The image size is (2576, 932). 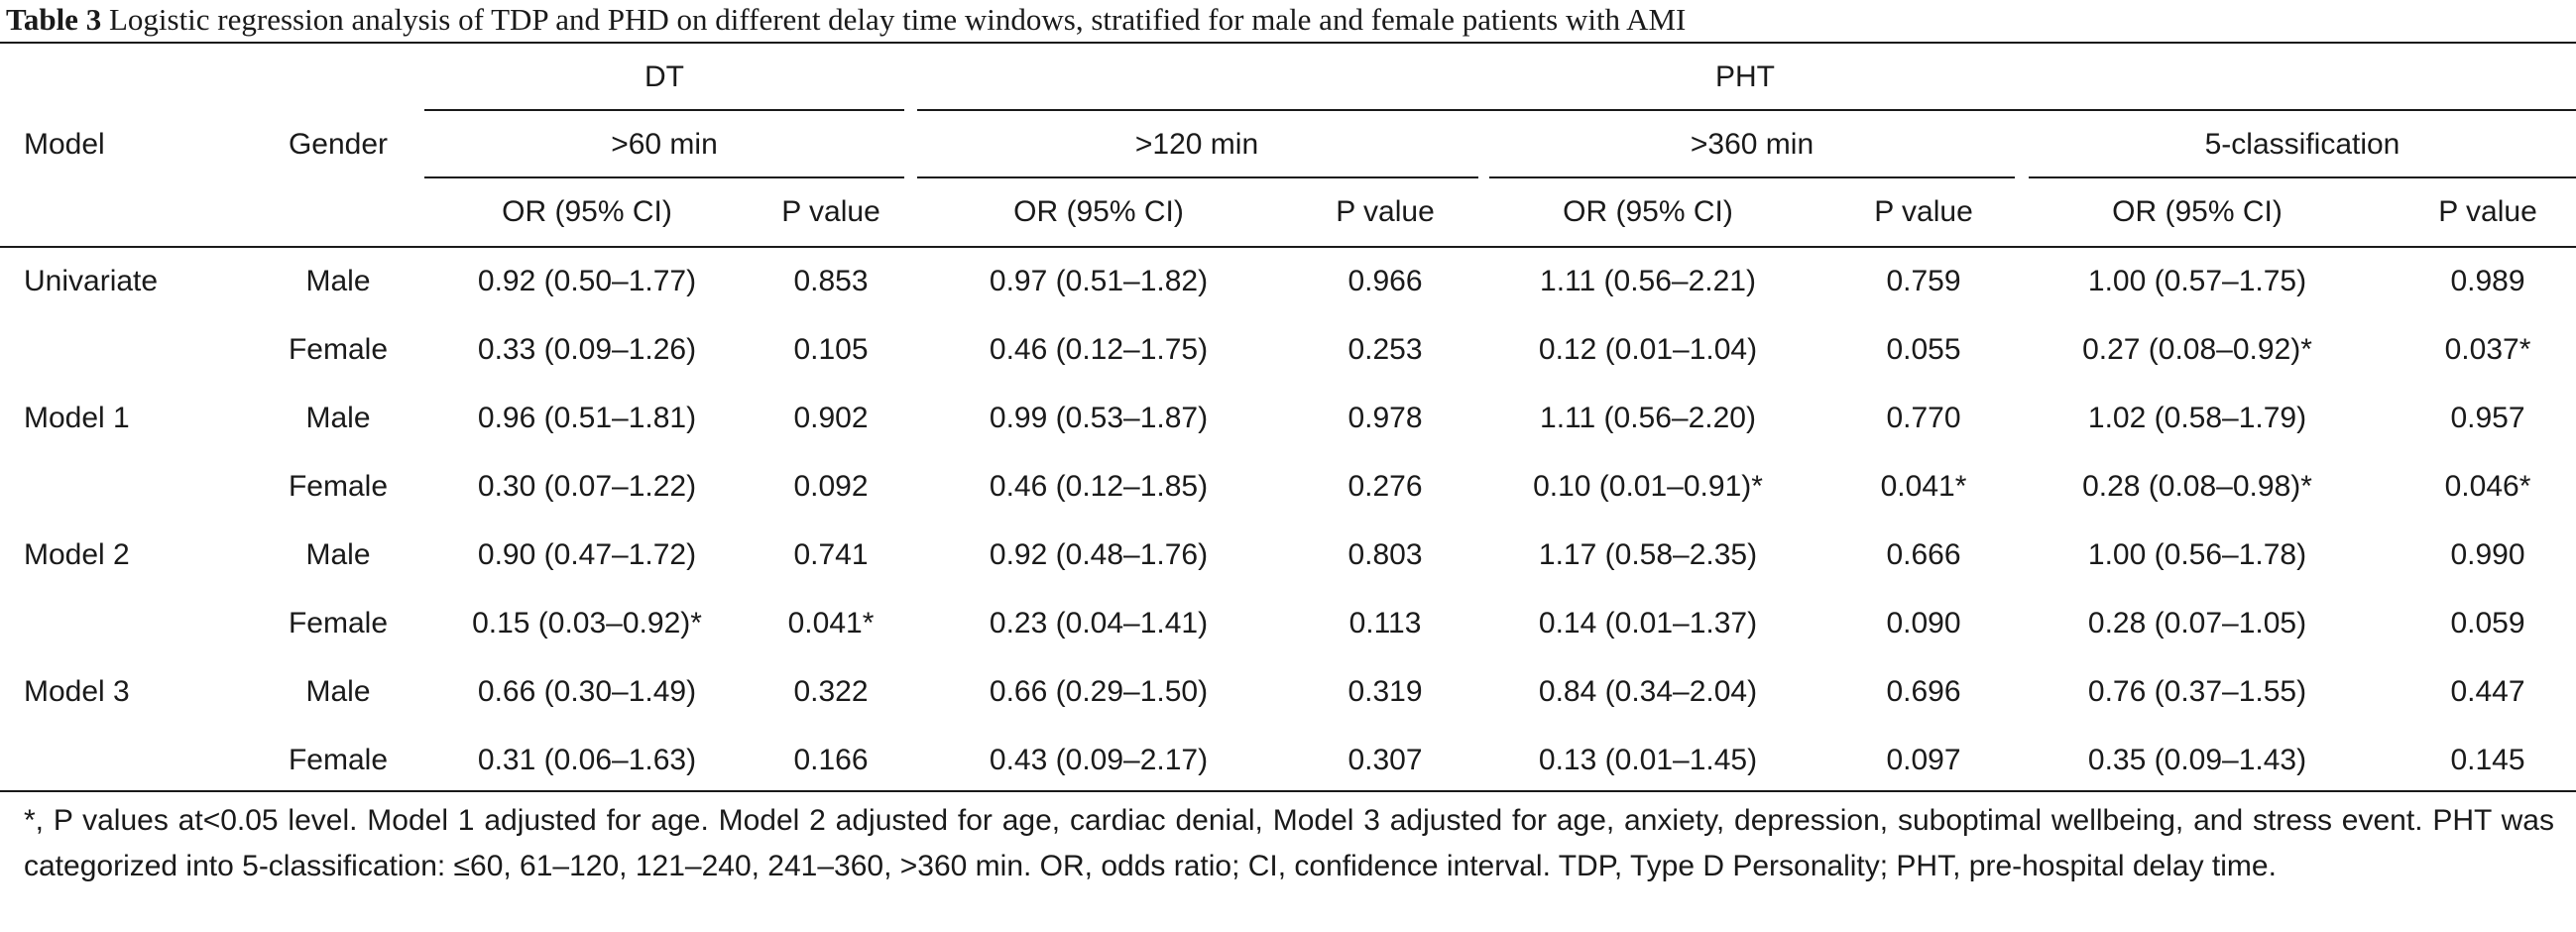 What do you see at coordinates (1385, 418) in the screenshot?
I see `p-value-cell: 0.978` at bounding box center [1385, 418].